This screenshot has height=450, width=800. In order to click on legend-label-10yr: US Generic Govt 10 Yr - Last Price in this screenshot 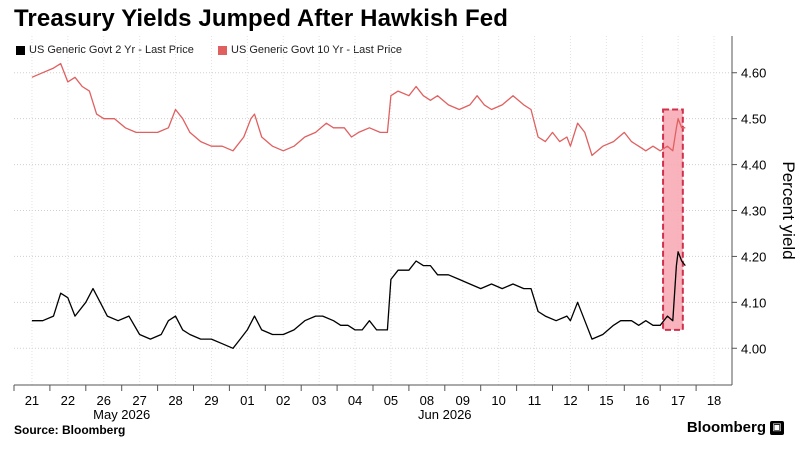, I will do `click(316, 50)`.